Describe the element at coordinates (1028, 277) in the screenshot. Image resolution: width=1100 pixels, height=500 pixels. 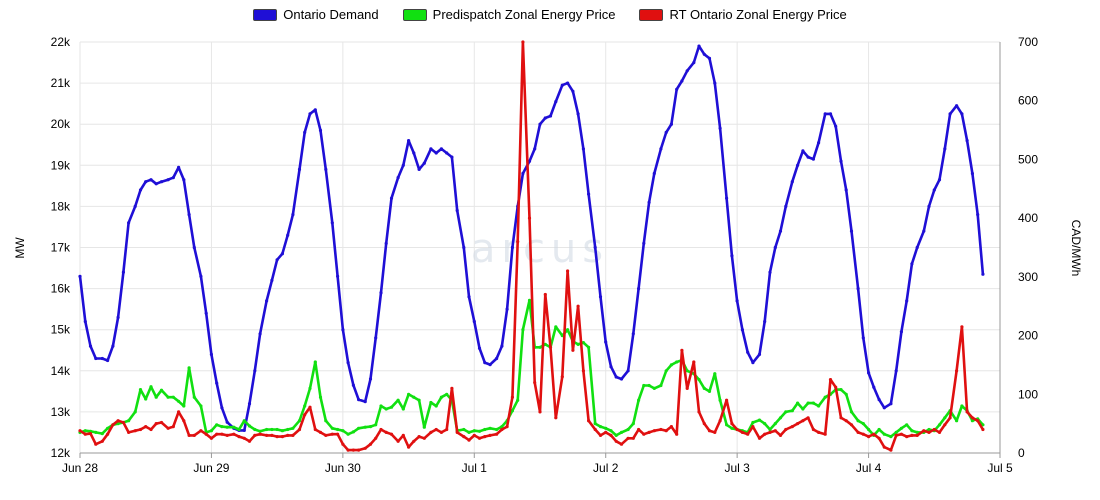
I see `y-right-tick-label: 300` at that location.